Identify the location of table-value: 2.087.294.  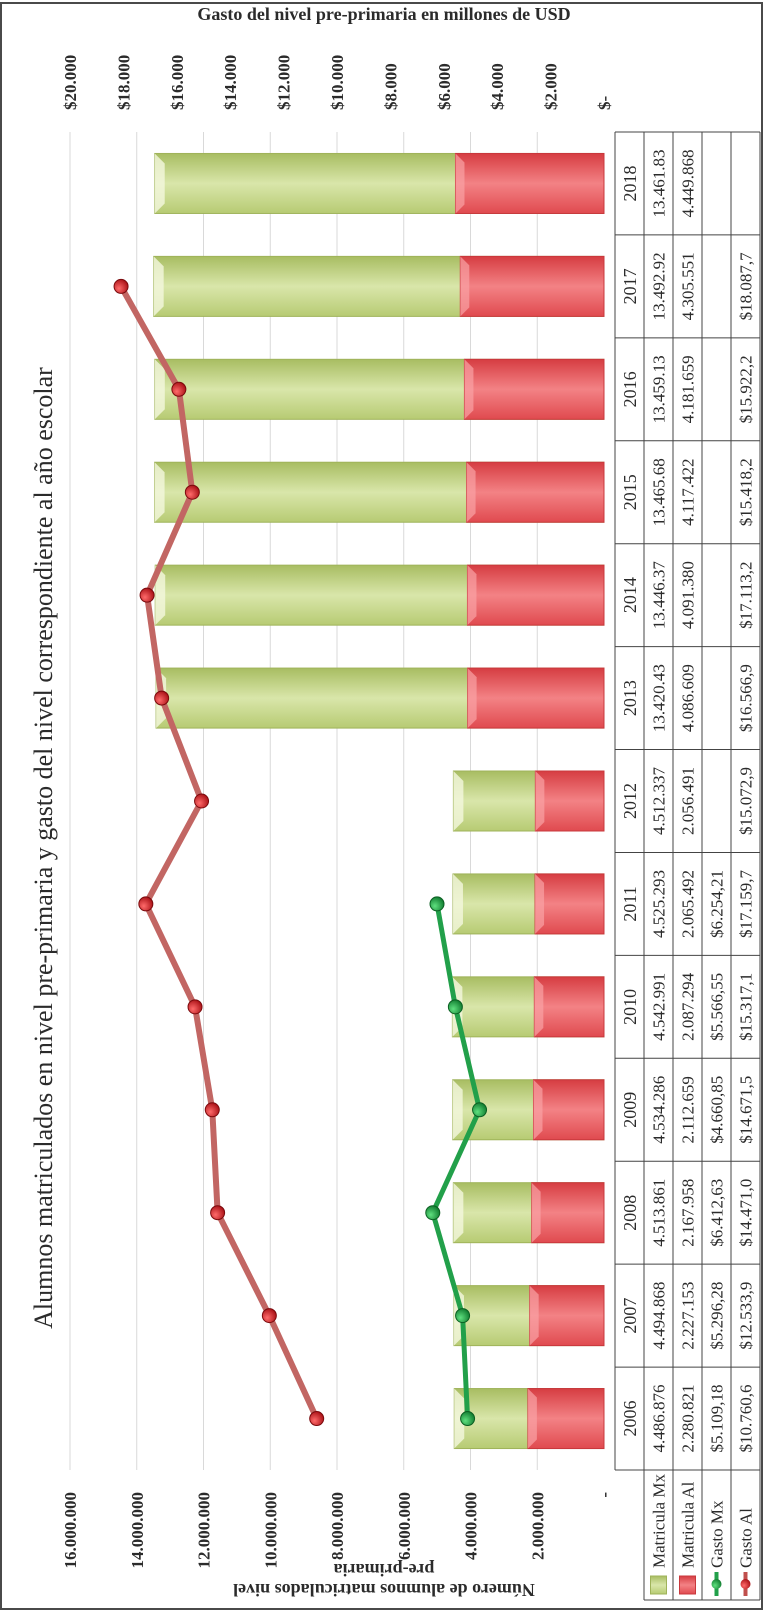
(688, 1006).